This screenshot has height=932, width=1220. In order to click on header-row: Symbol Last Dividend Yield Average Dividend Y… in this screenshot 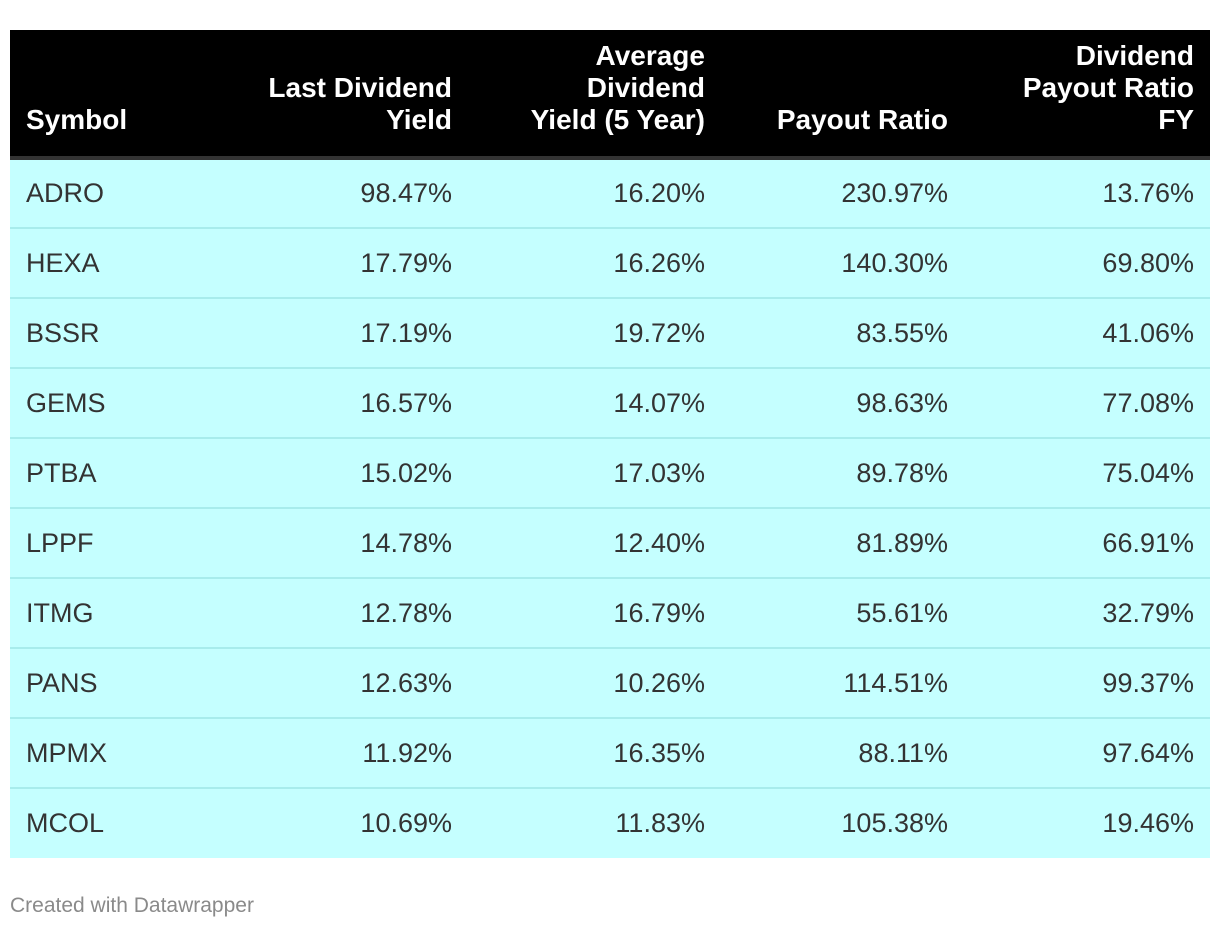, I will do `click(610, 95)`.